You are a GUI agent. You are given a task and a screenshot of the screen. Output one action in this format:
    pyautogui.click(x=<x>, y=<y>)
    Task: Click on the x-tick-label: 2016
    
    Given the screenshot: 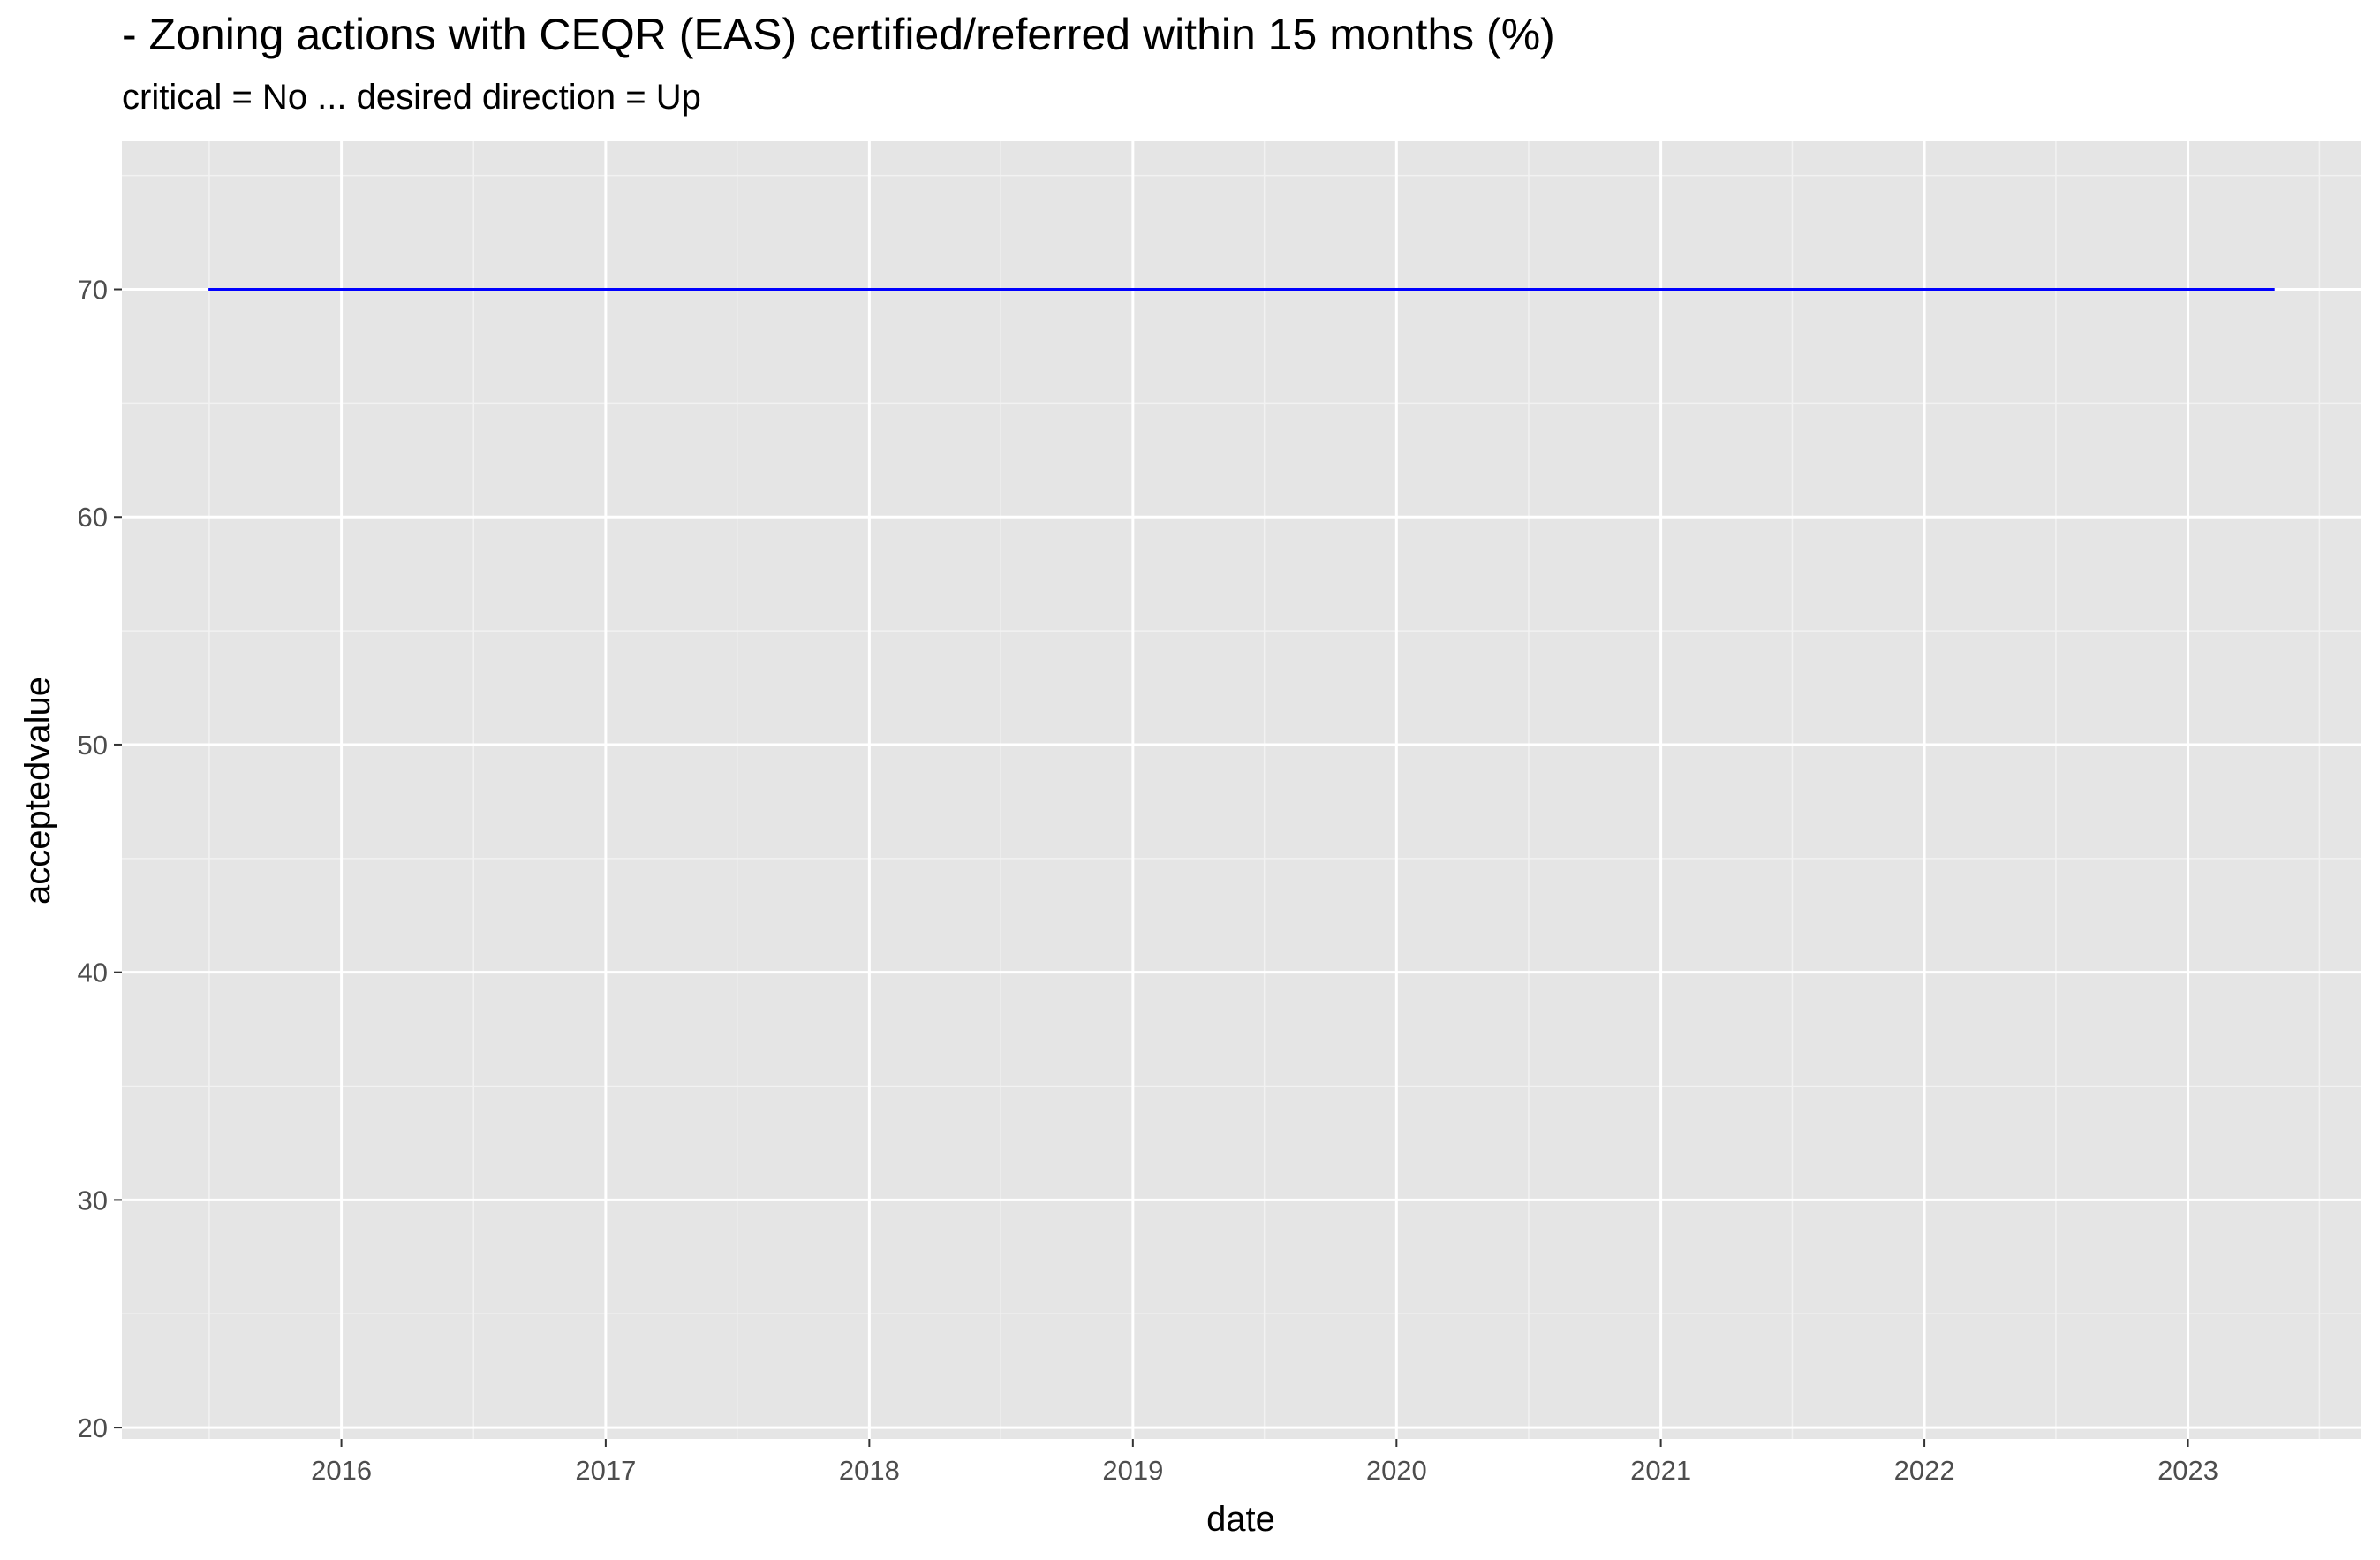 What is the action you would take?
    pyautogui.click(x=341, y=1470)
    